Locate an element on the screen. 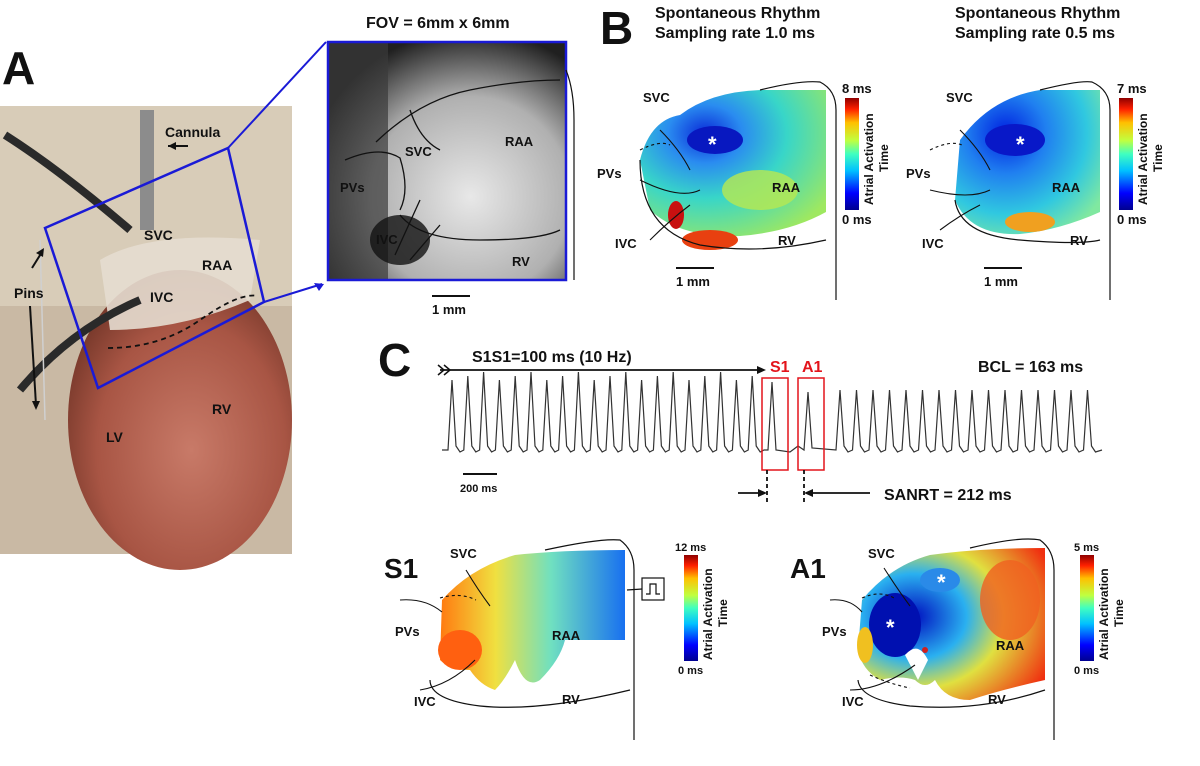  panel-label-s1: S1 is located at coordinates (401, 568).